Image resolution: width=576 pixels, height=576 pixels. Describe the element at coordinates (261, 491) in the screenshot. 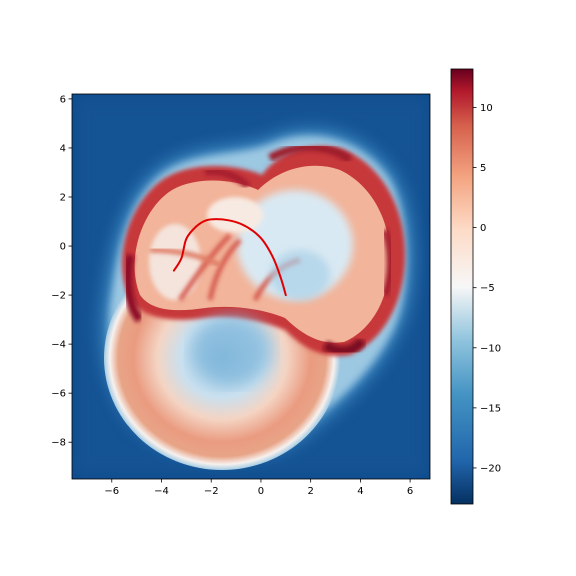

I see `x-tick-label: 0` at that location.